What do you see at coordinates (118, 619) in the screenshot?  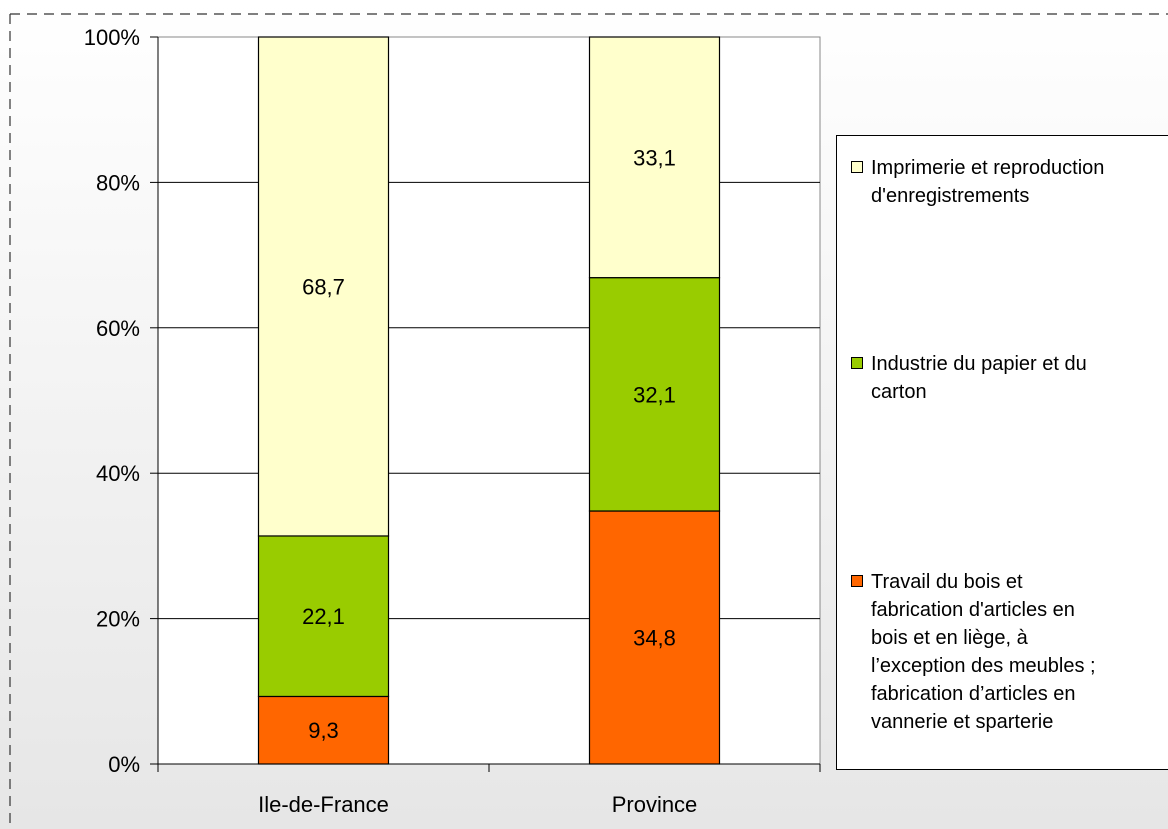 I see `y-tick-label: 20%` at bounding box center [118, 619].